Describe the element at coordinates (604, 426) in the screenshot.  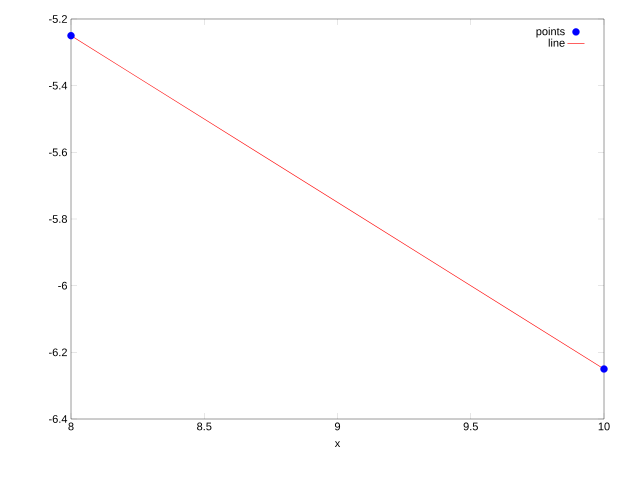
I see `x-tick-label: 10` at that location.